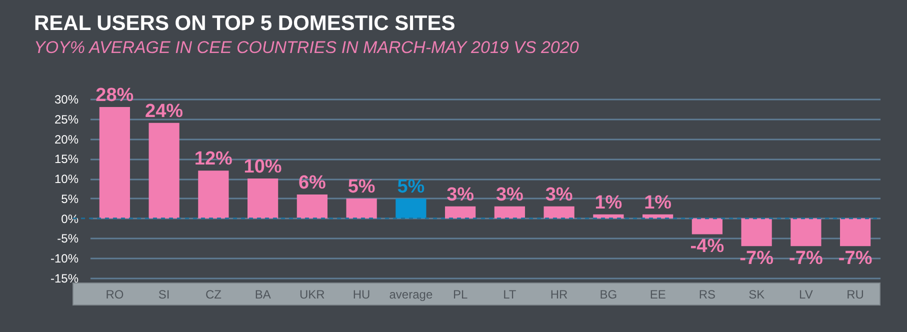 This screenshot has width=907, height=332. I want to click on x-tick-label: SI, so click(164, 295).